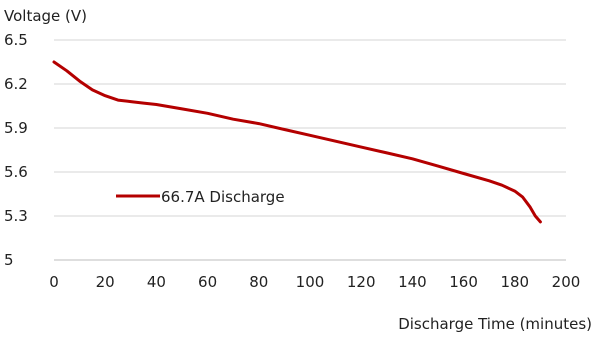 The image size is (598, 340). What do you see at coordinates (361, 282) in the screenshot?
I see `x-tick-label: 120` at bounding box center [361, 282].